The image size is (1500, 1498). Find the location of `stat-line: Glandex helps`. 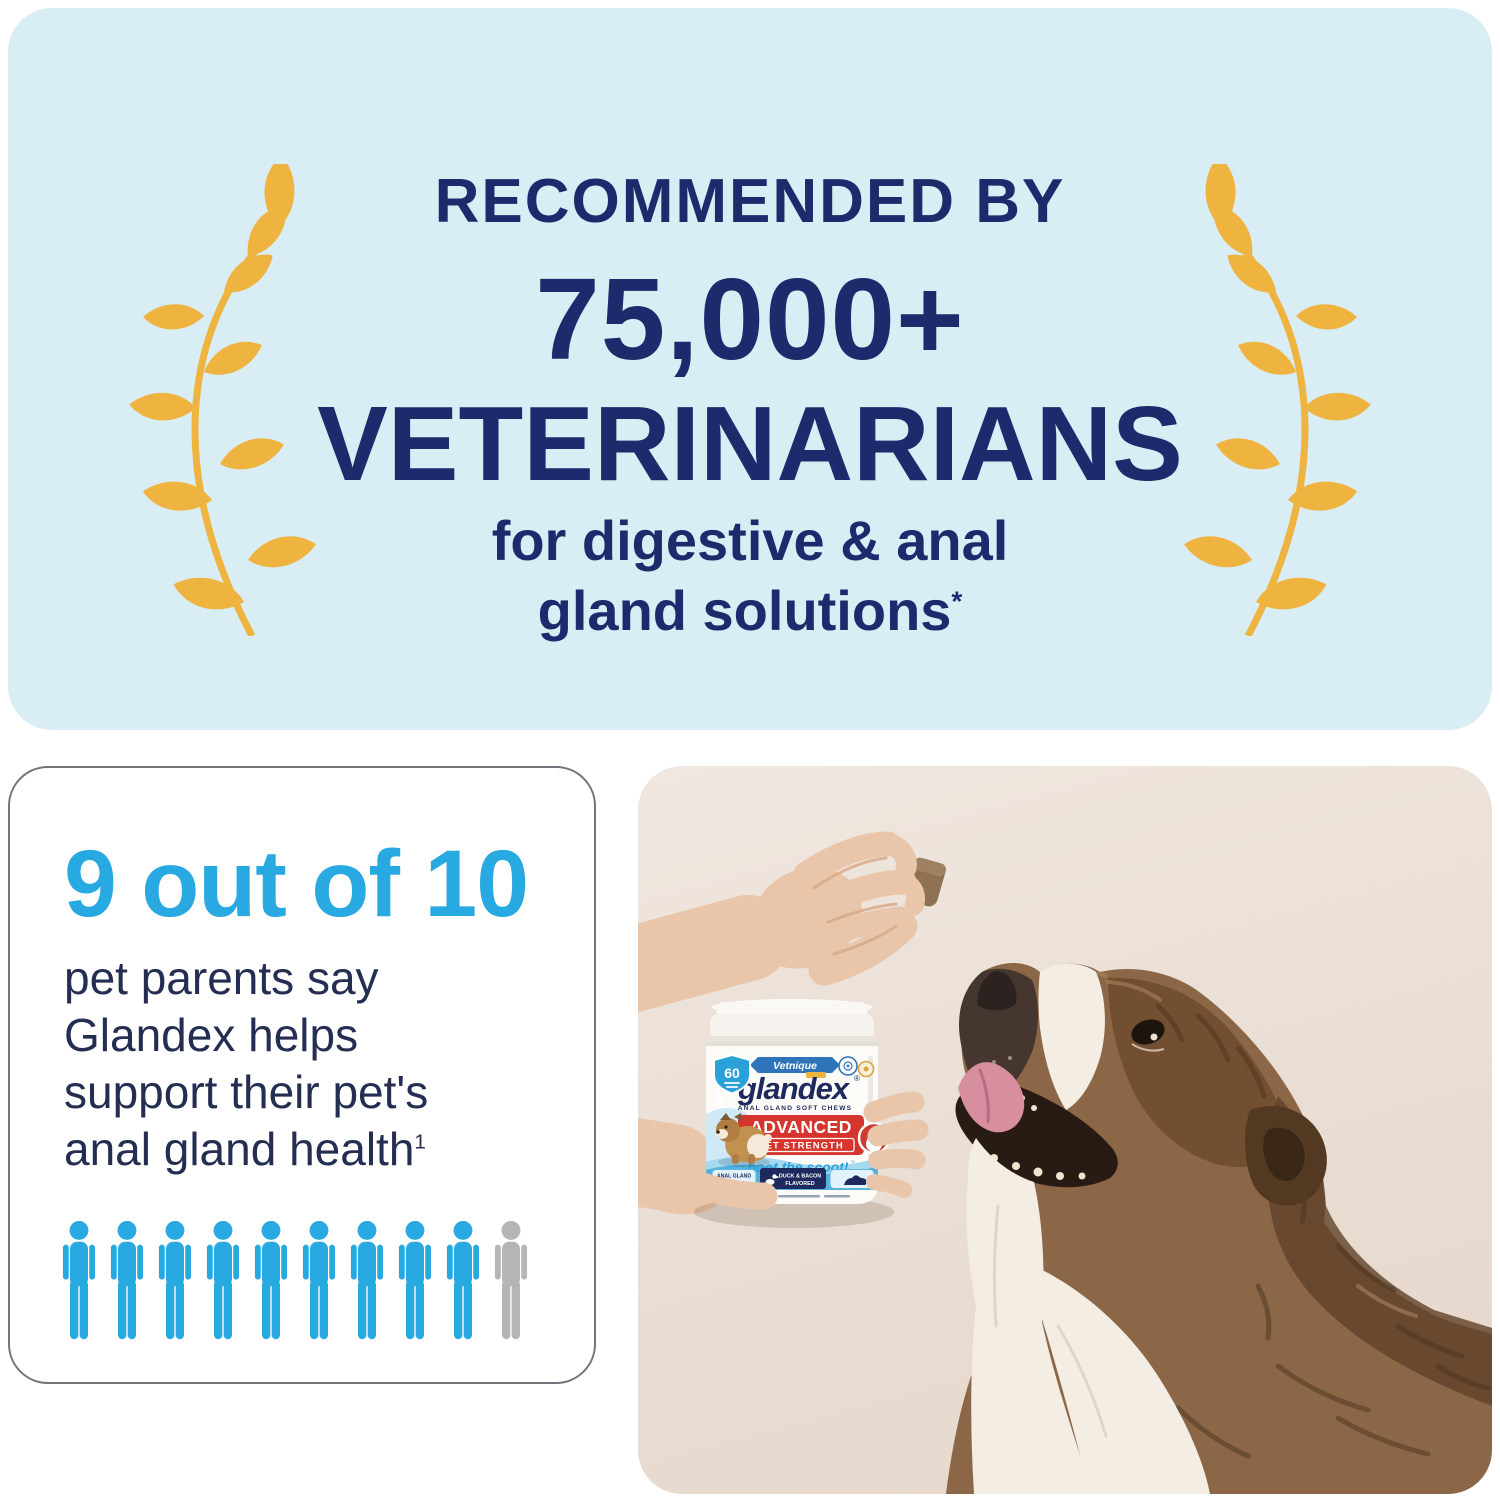

stat-line: Glandex helps is located at coordinates (211, 1035).